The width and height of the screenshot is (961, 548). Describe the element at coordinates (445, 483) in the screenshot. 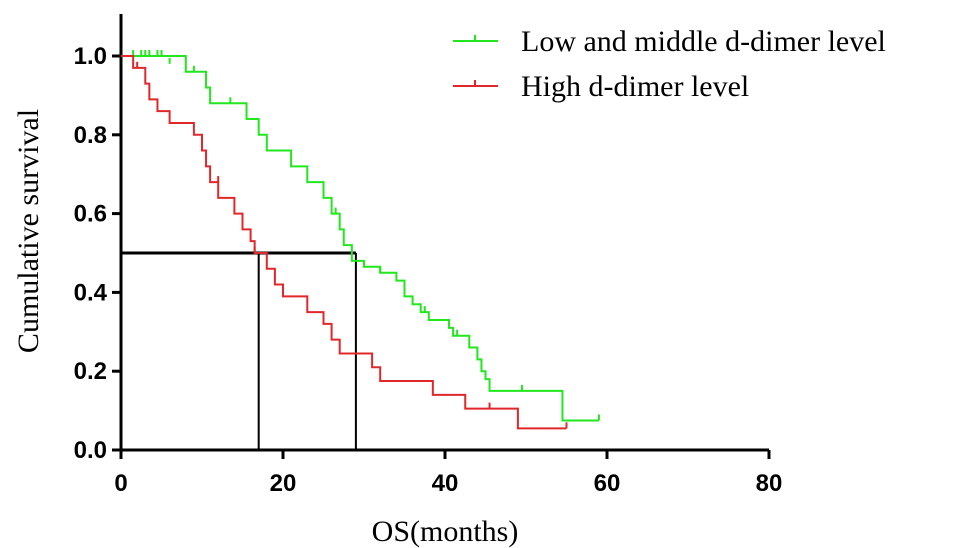

I see `x-tick-label: 40` at that location.